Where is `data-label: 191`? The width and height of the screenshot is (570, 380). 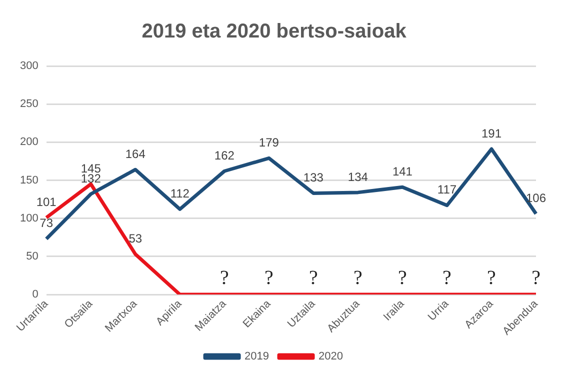
data-label: 191 is located at coordinates (491, 133).